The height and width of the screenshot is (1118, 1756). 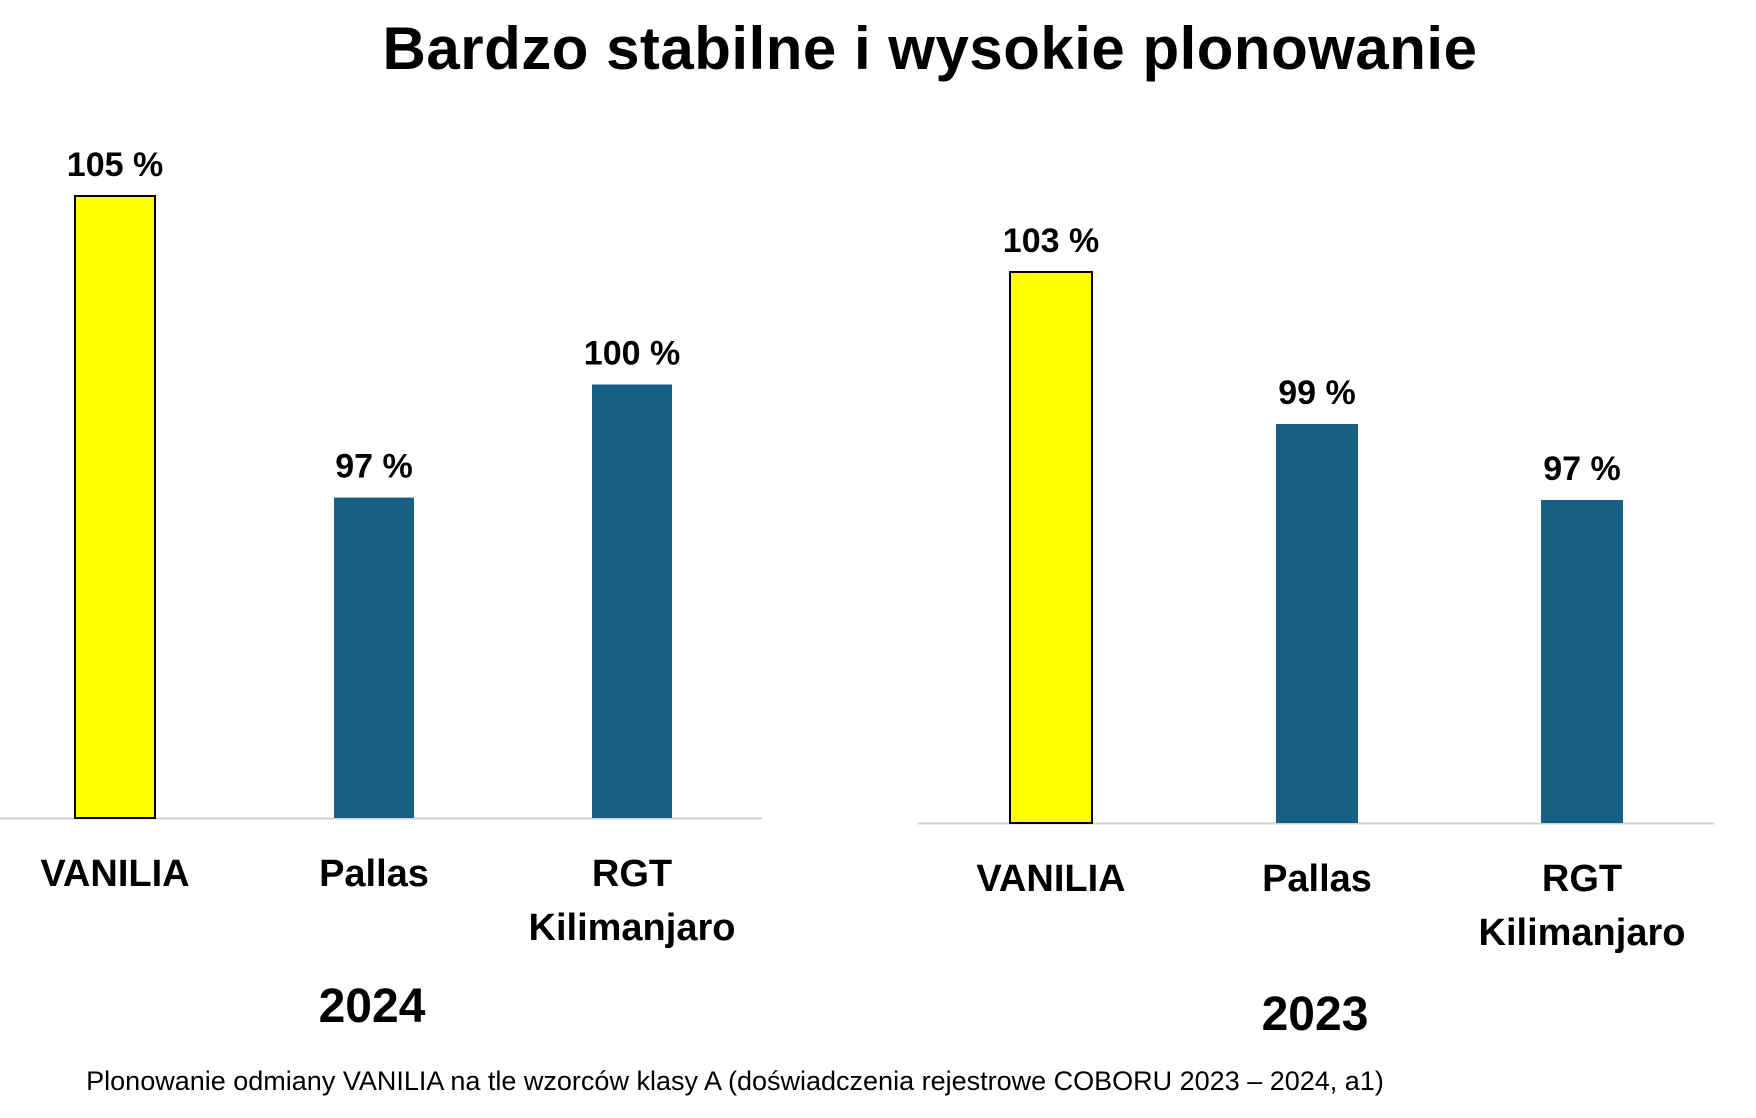 I want to click on year-label: 2023, so click(x=1315, y=1014).